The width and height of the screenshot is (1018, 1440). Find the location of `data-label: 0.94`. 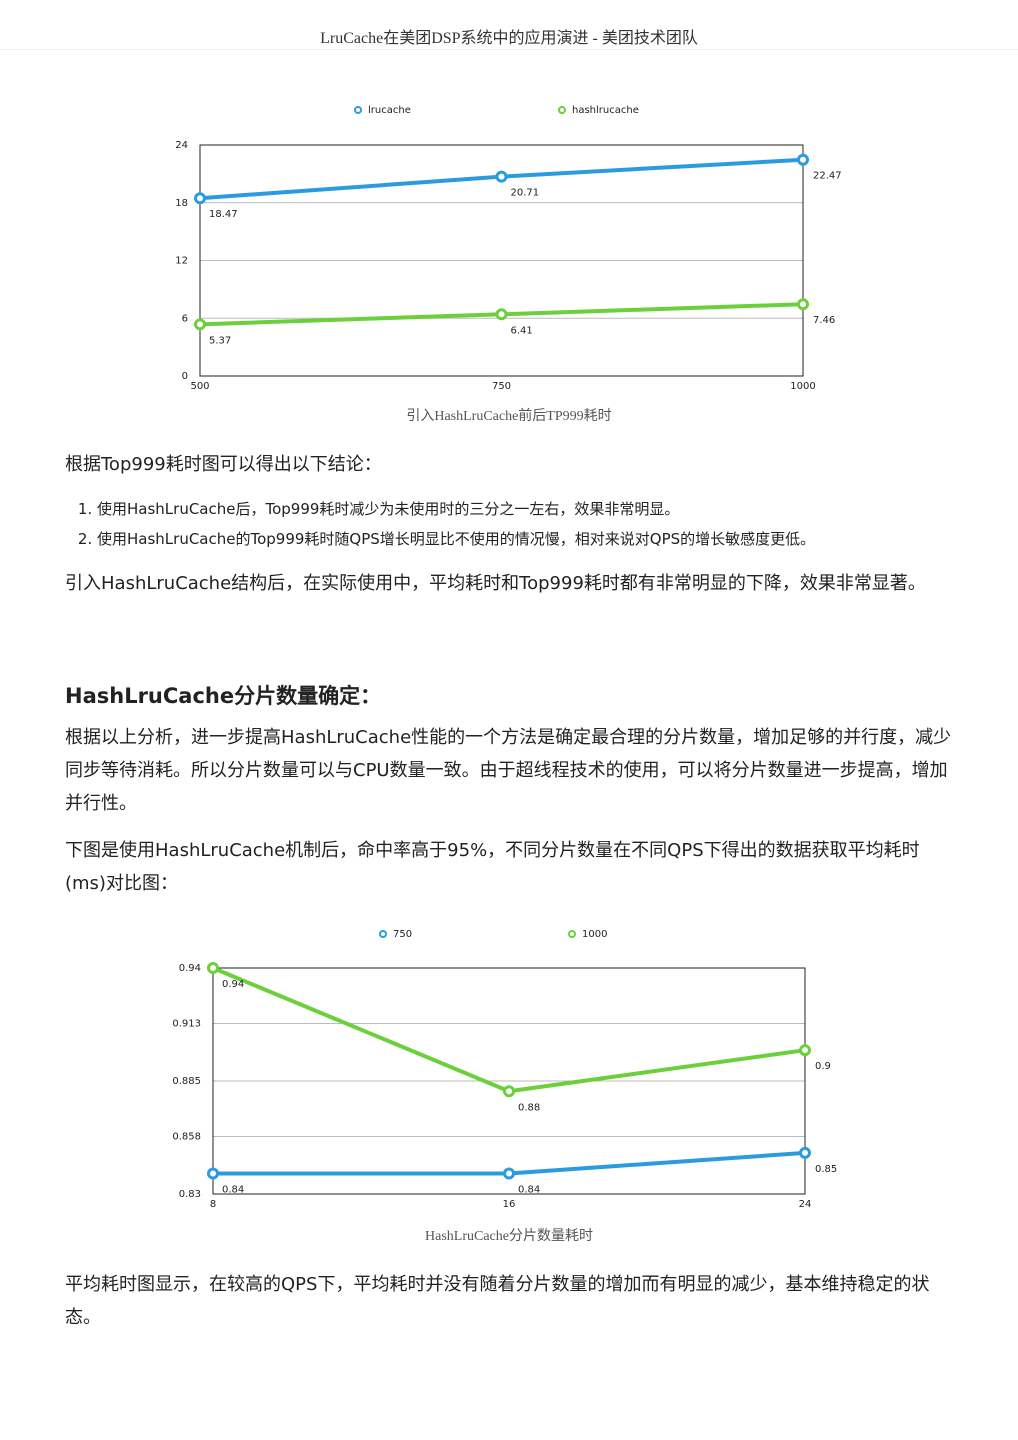

data-label: 0.94 is located at coordinates (233, 984).